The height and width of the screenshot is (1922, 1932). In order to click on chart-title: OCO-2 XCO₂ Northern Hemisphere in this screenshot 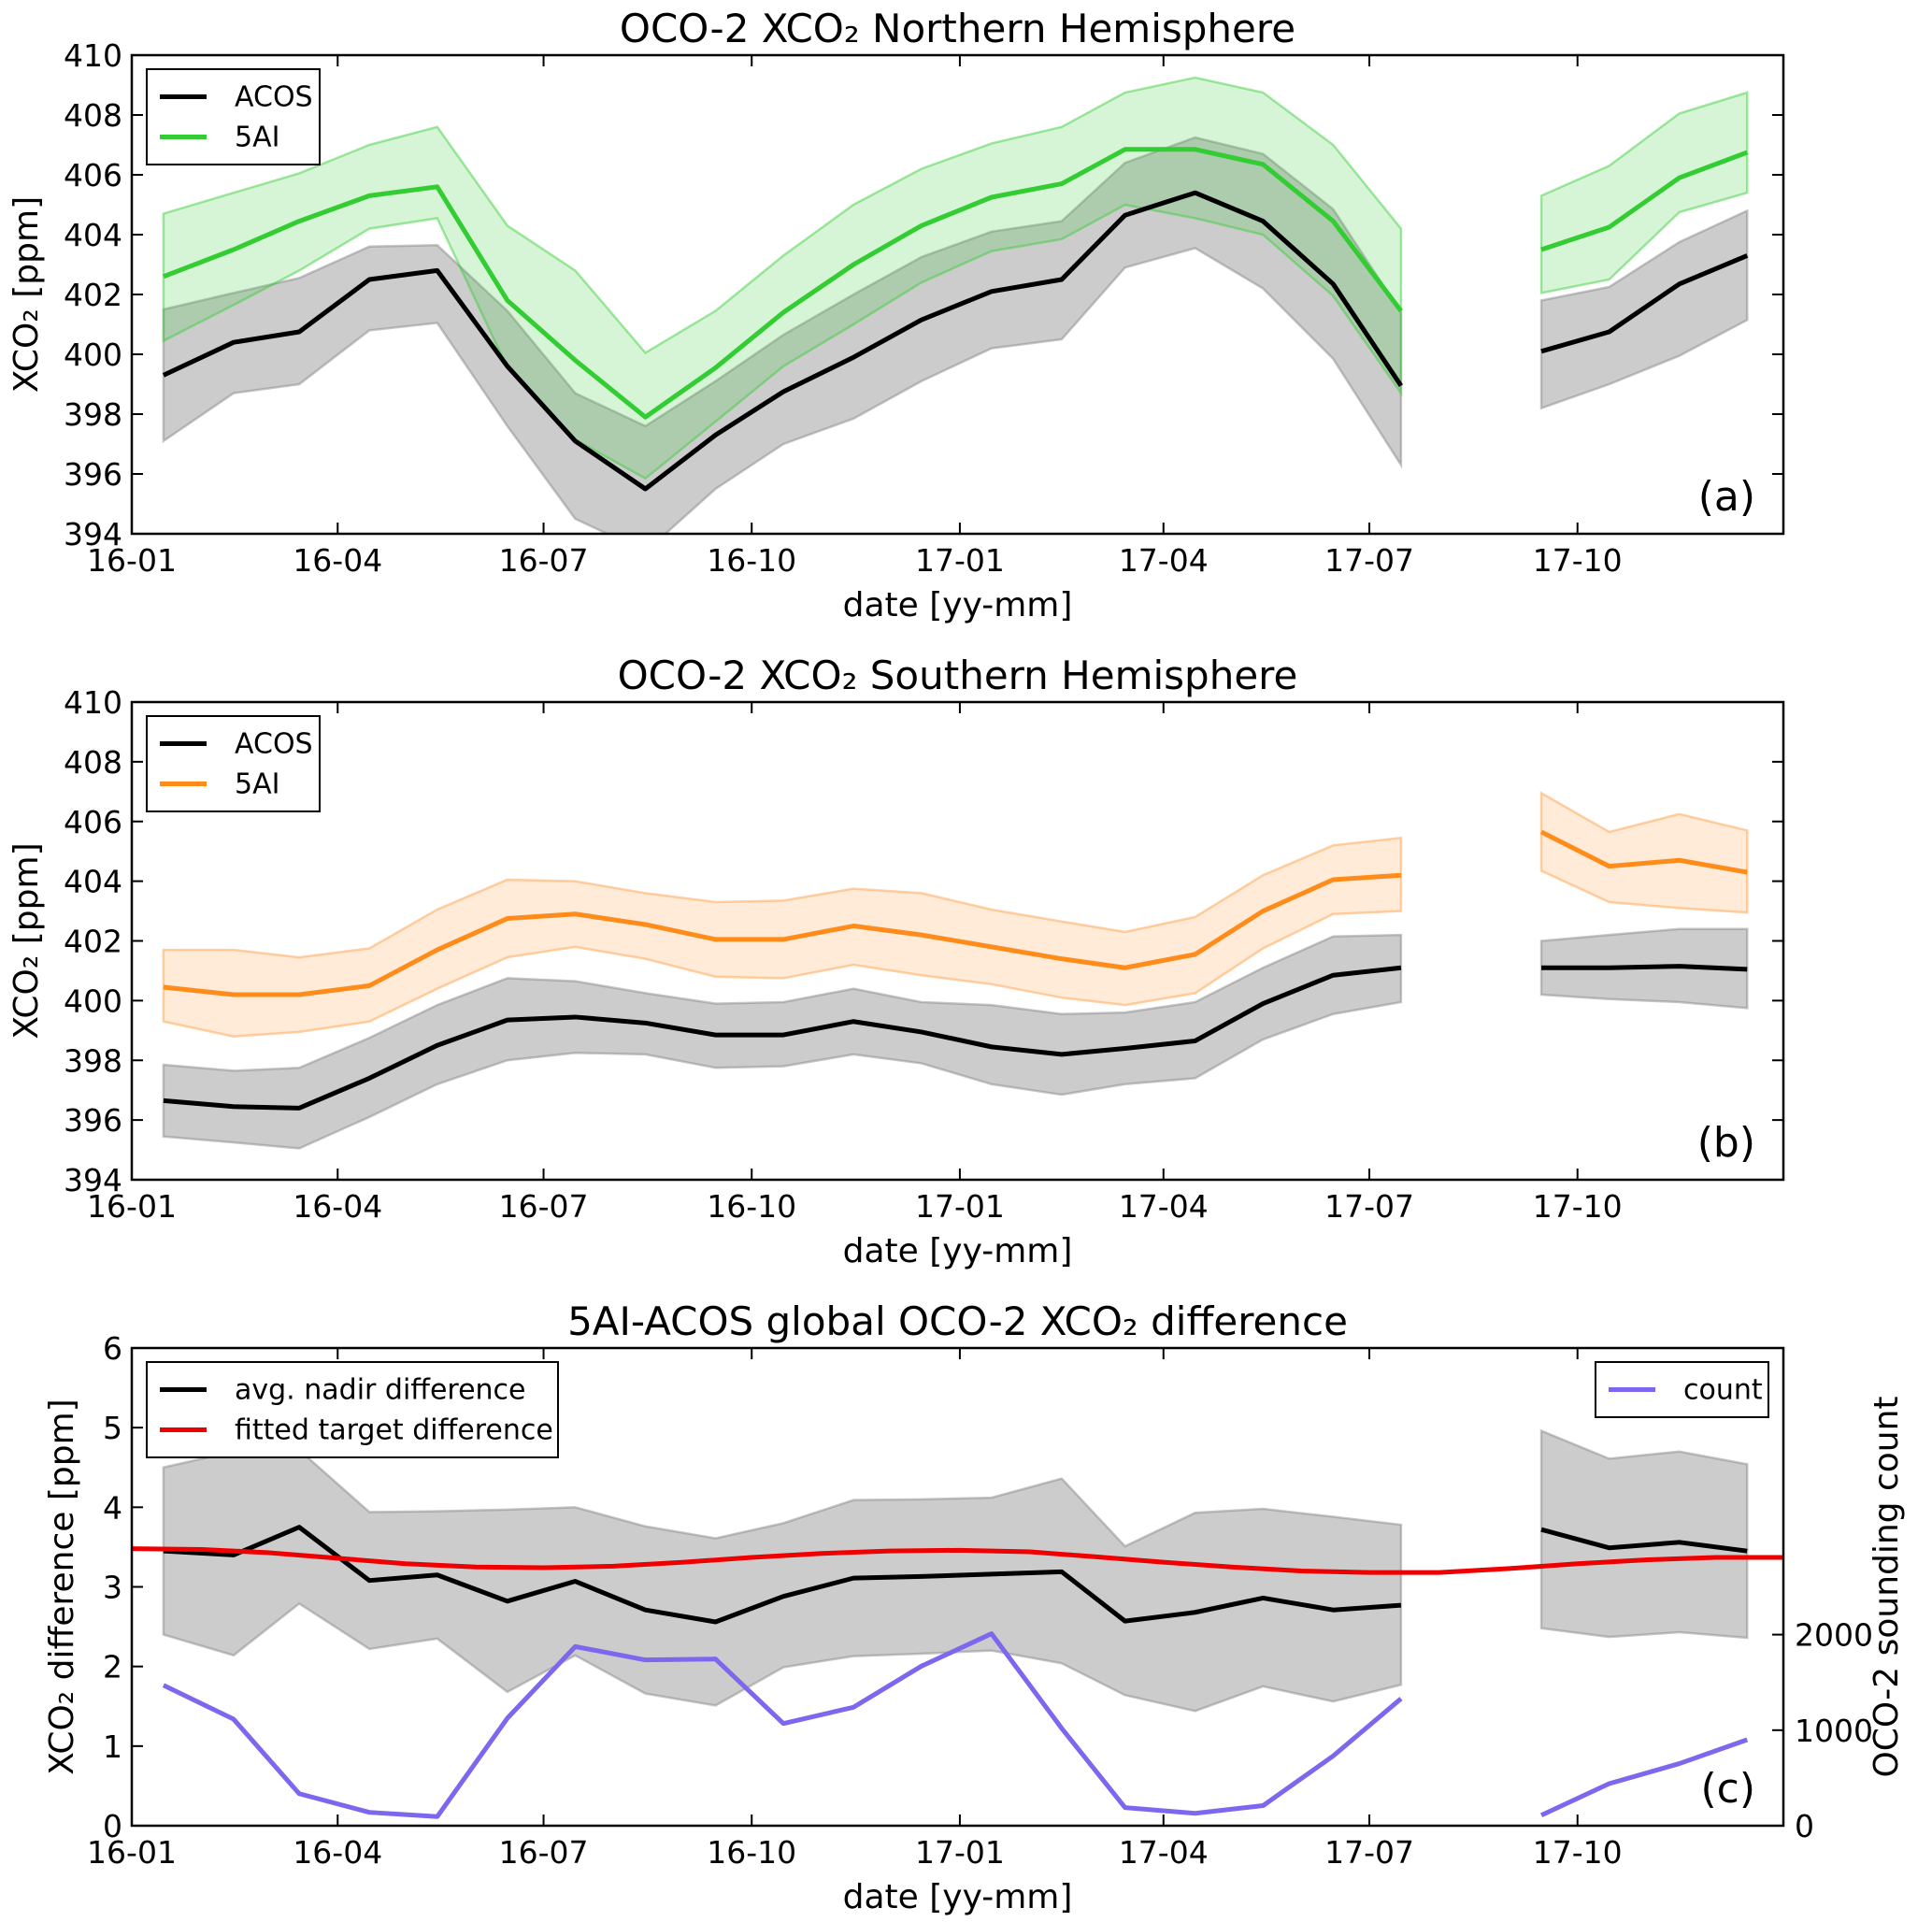, I will do `click(957, 28)`.